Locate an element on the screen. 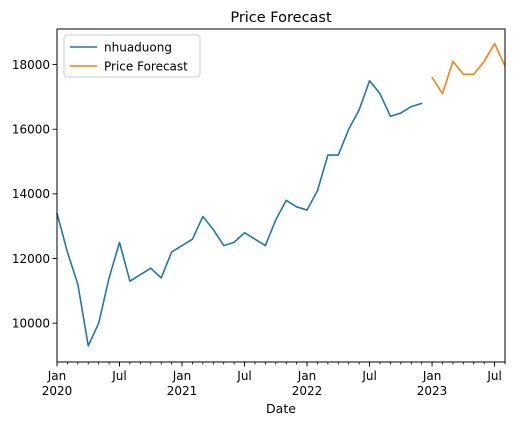 Image resolution: width=513 pixels, height=425 pixels. y-tick-label-3: 16000 is located at coordinates (31, 130).